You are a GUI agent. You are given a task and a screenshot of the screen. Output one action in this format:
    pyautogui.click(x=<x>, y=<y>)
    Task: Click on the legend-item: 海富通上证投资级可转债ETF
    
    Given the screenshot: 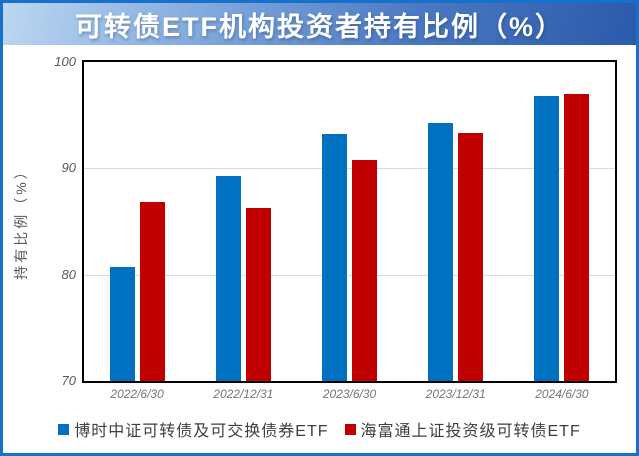 What is the action you would take?
    pyautogui.click(x=462, y=429)
    